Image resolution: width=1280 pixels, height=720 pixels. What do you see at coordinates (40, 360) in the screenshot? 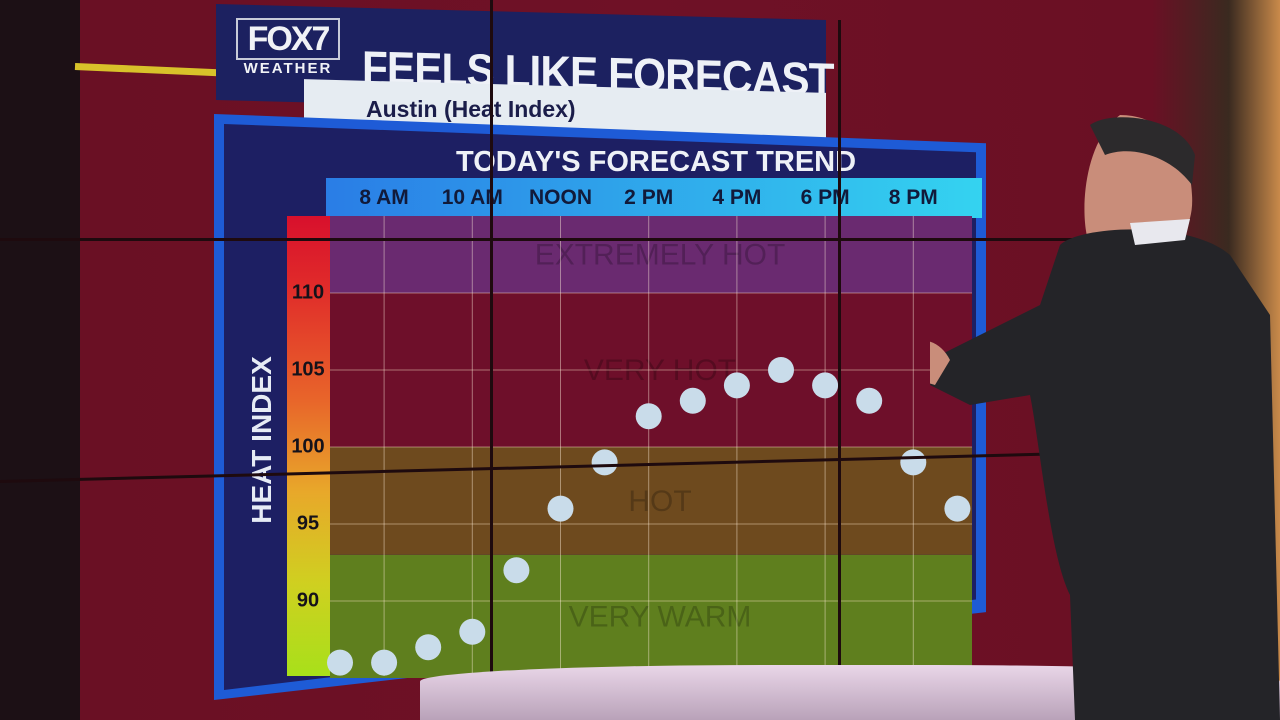
I see `studio-pillar` at bounding box center [40, 360].